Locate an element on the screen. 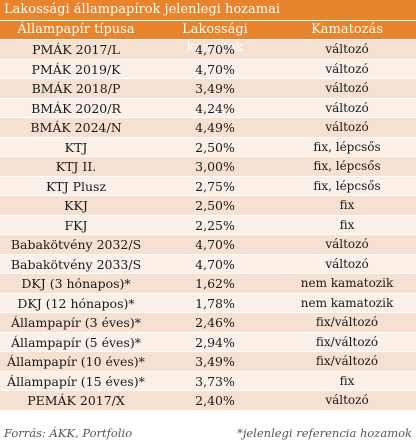 The height and width of the screenshot is (443, 416). table-row: Babakötvény 2033/S 4,70% változó is located at coordinates (208, 263).